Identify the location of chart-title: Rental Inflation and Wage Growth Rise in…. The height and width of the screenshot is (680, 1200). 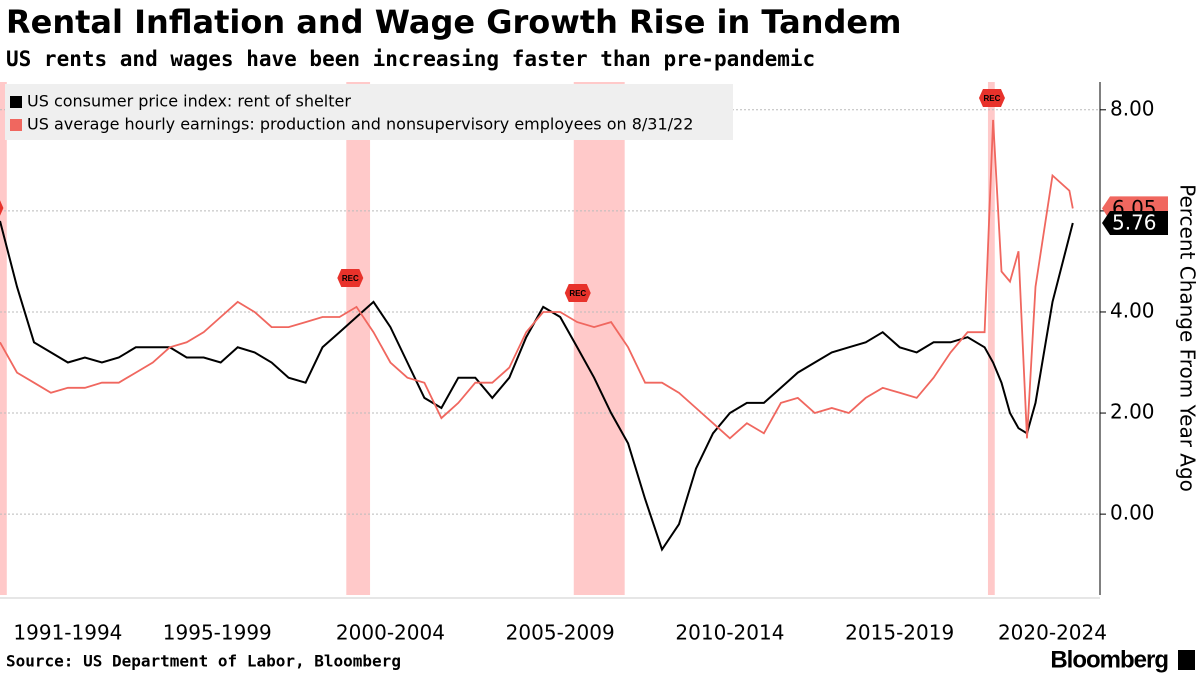
(453, 22).